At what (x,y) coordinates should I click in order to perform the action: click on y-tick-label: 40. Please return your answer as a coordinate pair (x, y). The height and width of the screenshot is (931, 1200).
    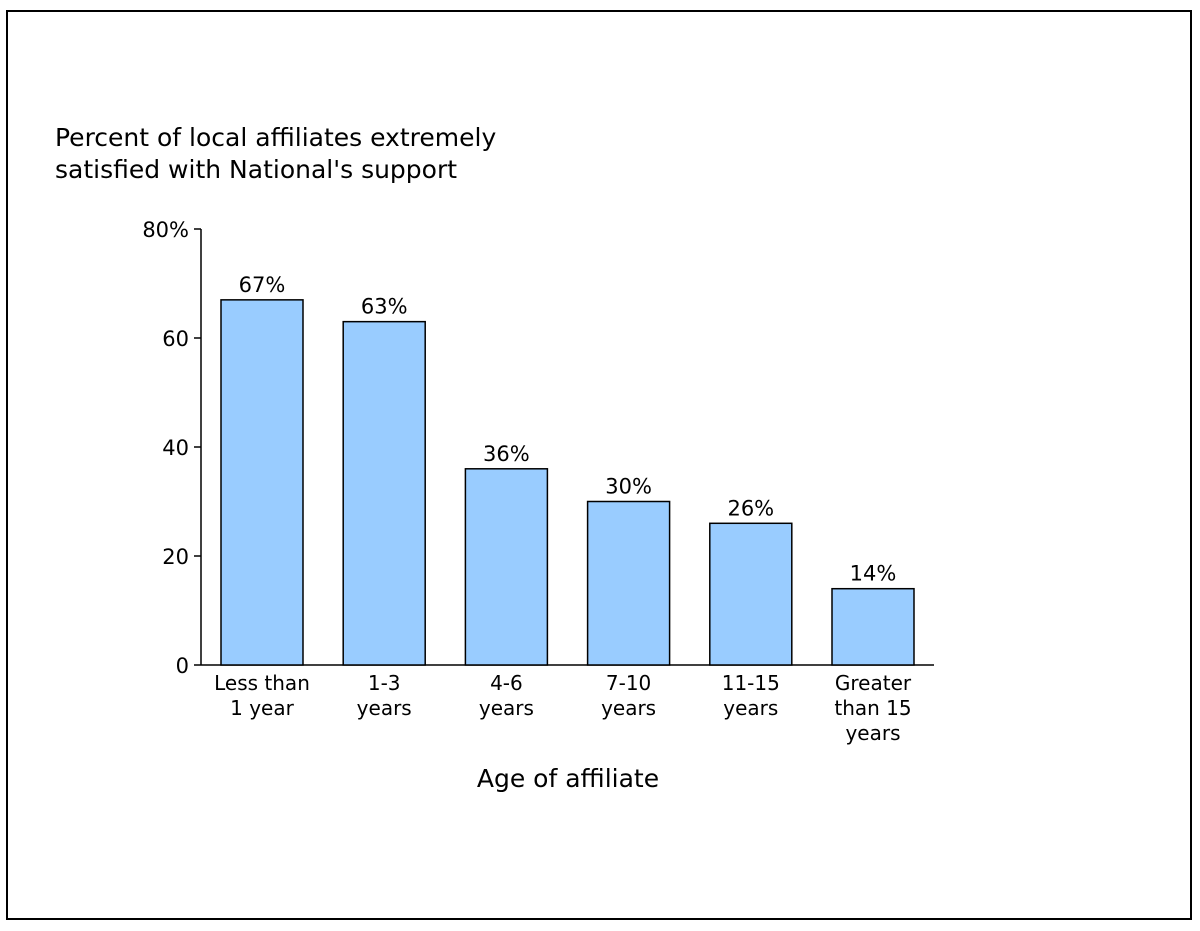
    Looking at the image, I should click on (175, 448).